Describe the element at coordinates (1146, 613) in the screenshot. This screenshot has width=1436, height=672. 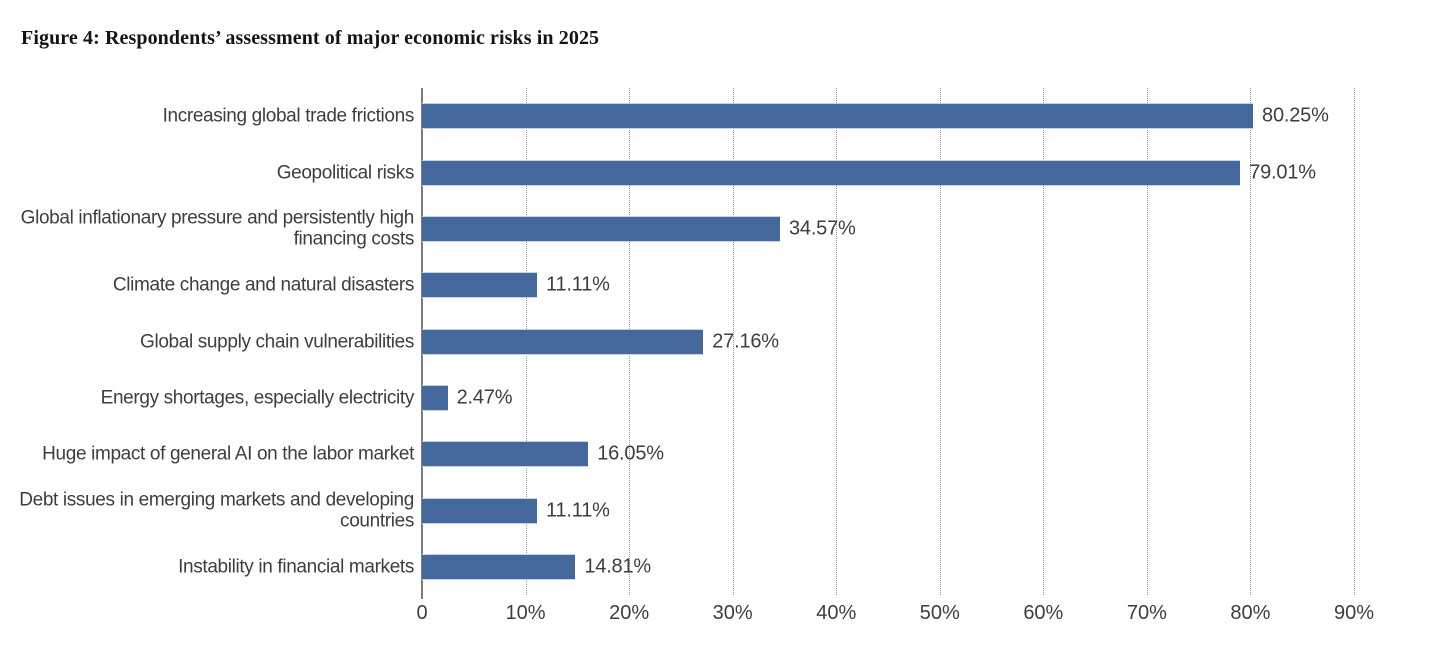
I see `x-tick-label-70%: 70%` at that location.